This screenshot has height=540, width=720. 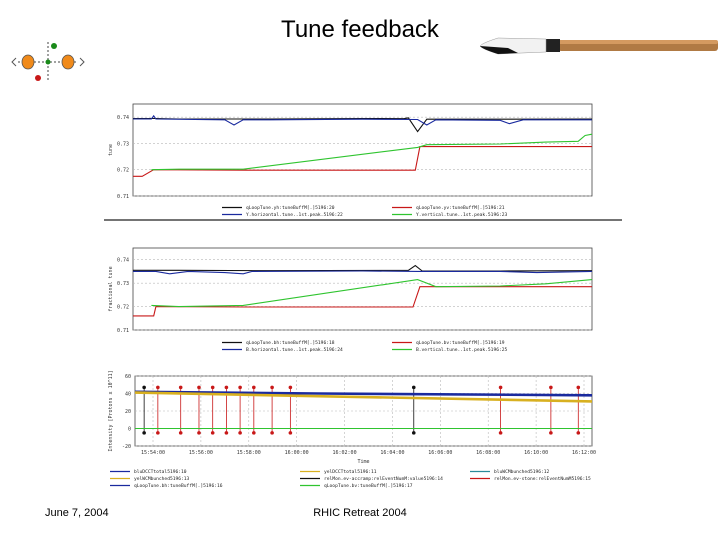 What do you see at coordinates (584, 453) in the screenshot?
I see `x-tick-label: 16:12:00` at bounding box center [584, 453].